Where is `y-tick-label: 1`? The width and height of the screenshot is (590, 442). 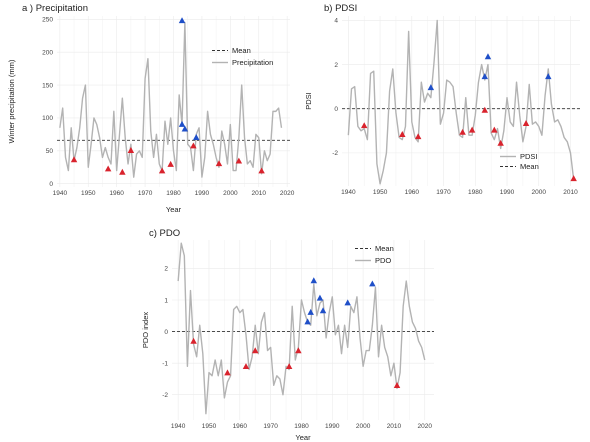
y-tick-label: 1 is located at coordinates (166, 300).